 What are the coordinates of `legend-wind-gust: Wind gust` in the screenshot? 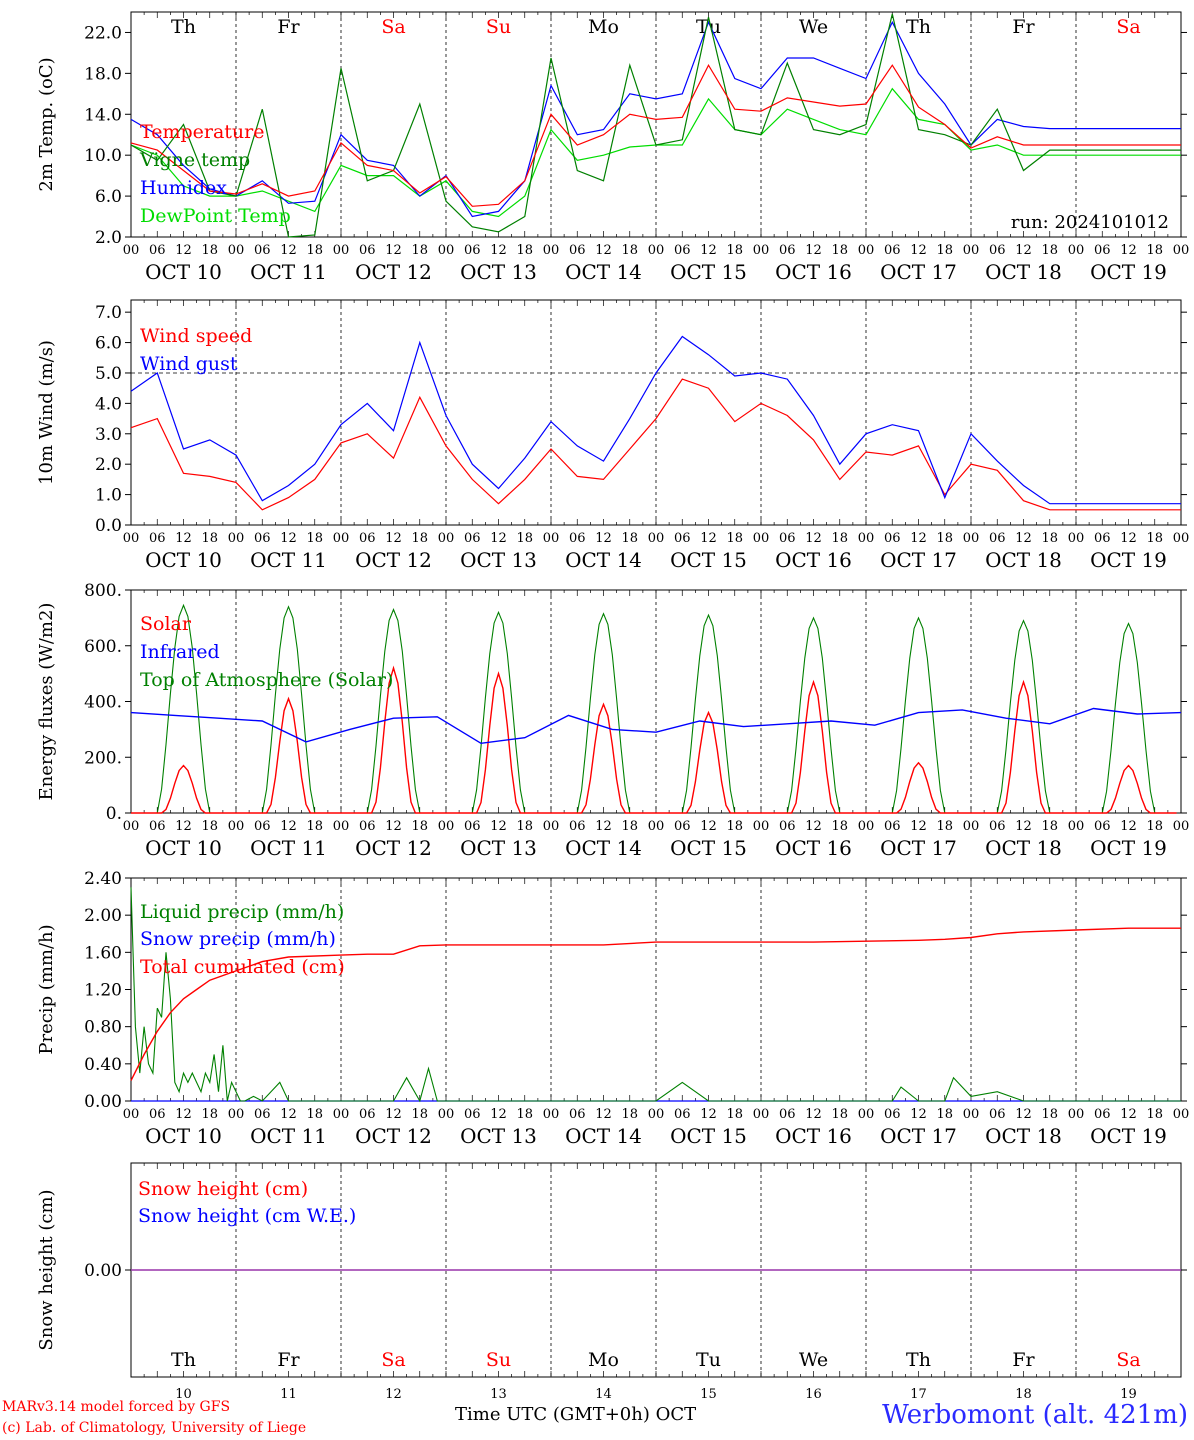 It's located at (189, 364).